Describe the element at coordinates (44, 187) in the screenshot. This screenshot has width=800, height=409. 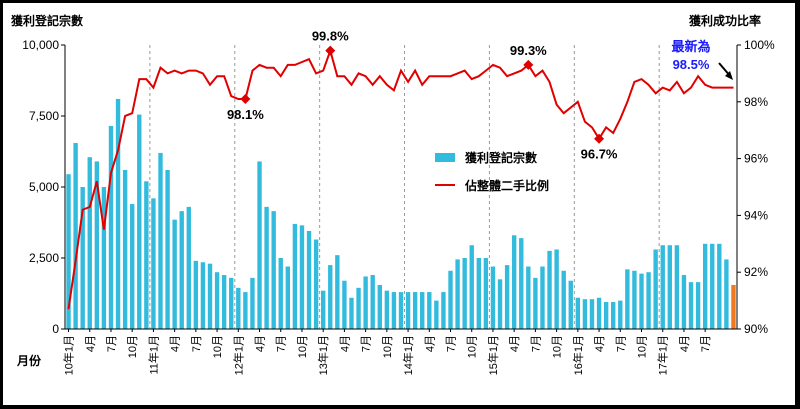
I see `left-tick-label: 5,000` at that location.